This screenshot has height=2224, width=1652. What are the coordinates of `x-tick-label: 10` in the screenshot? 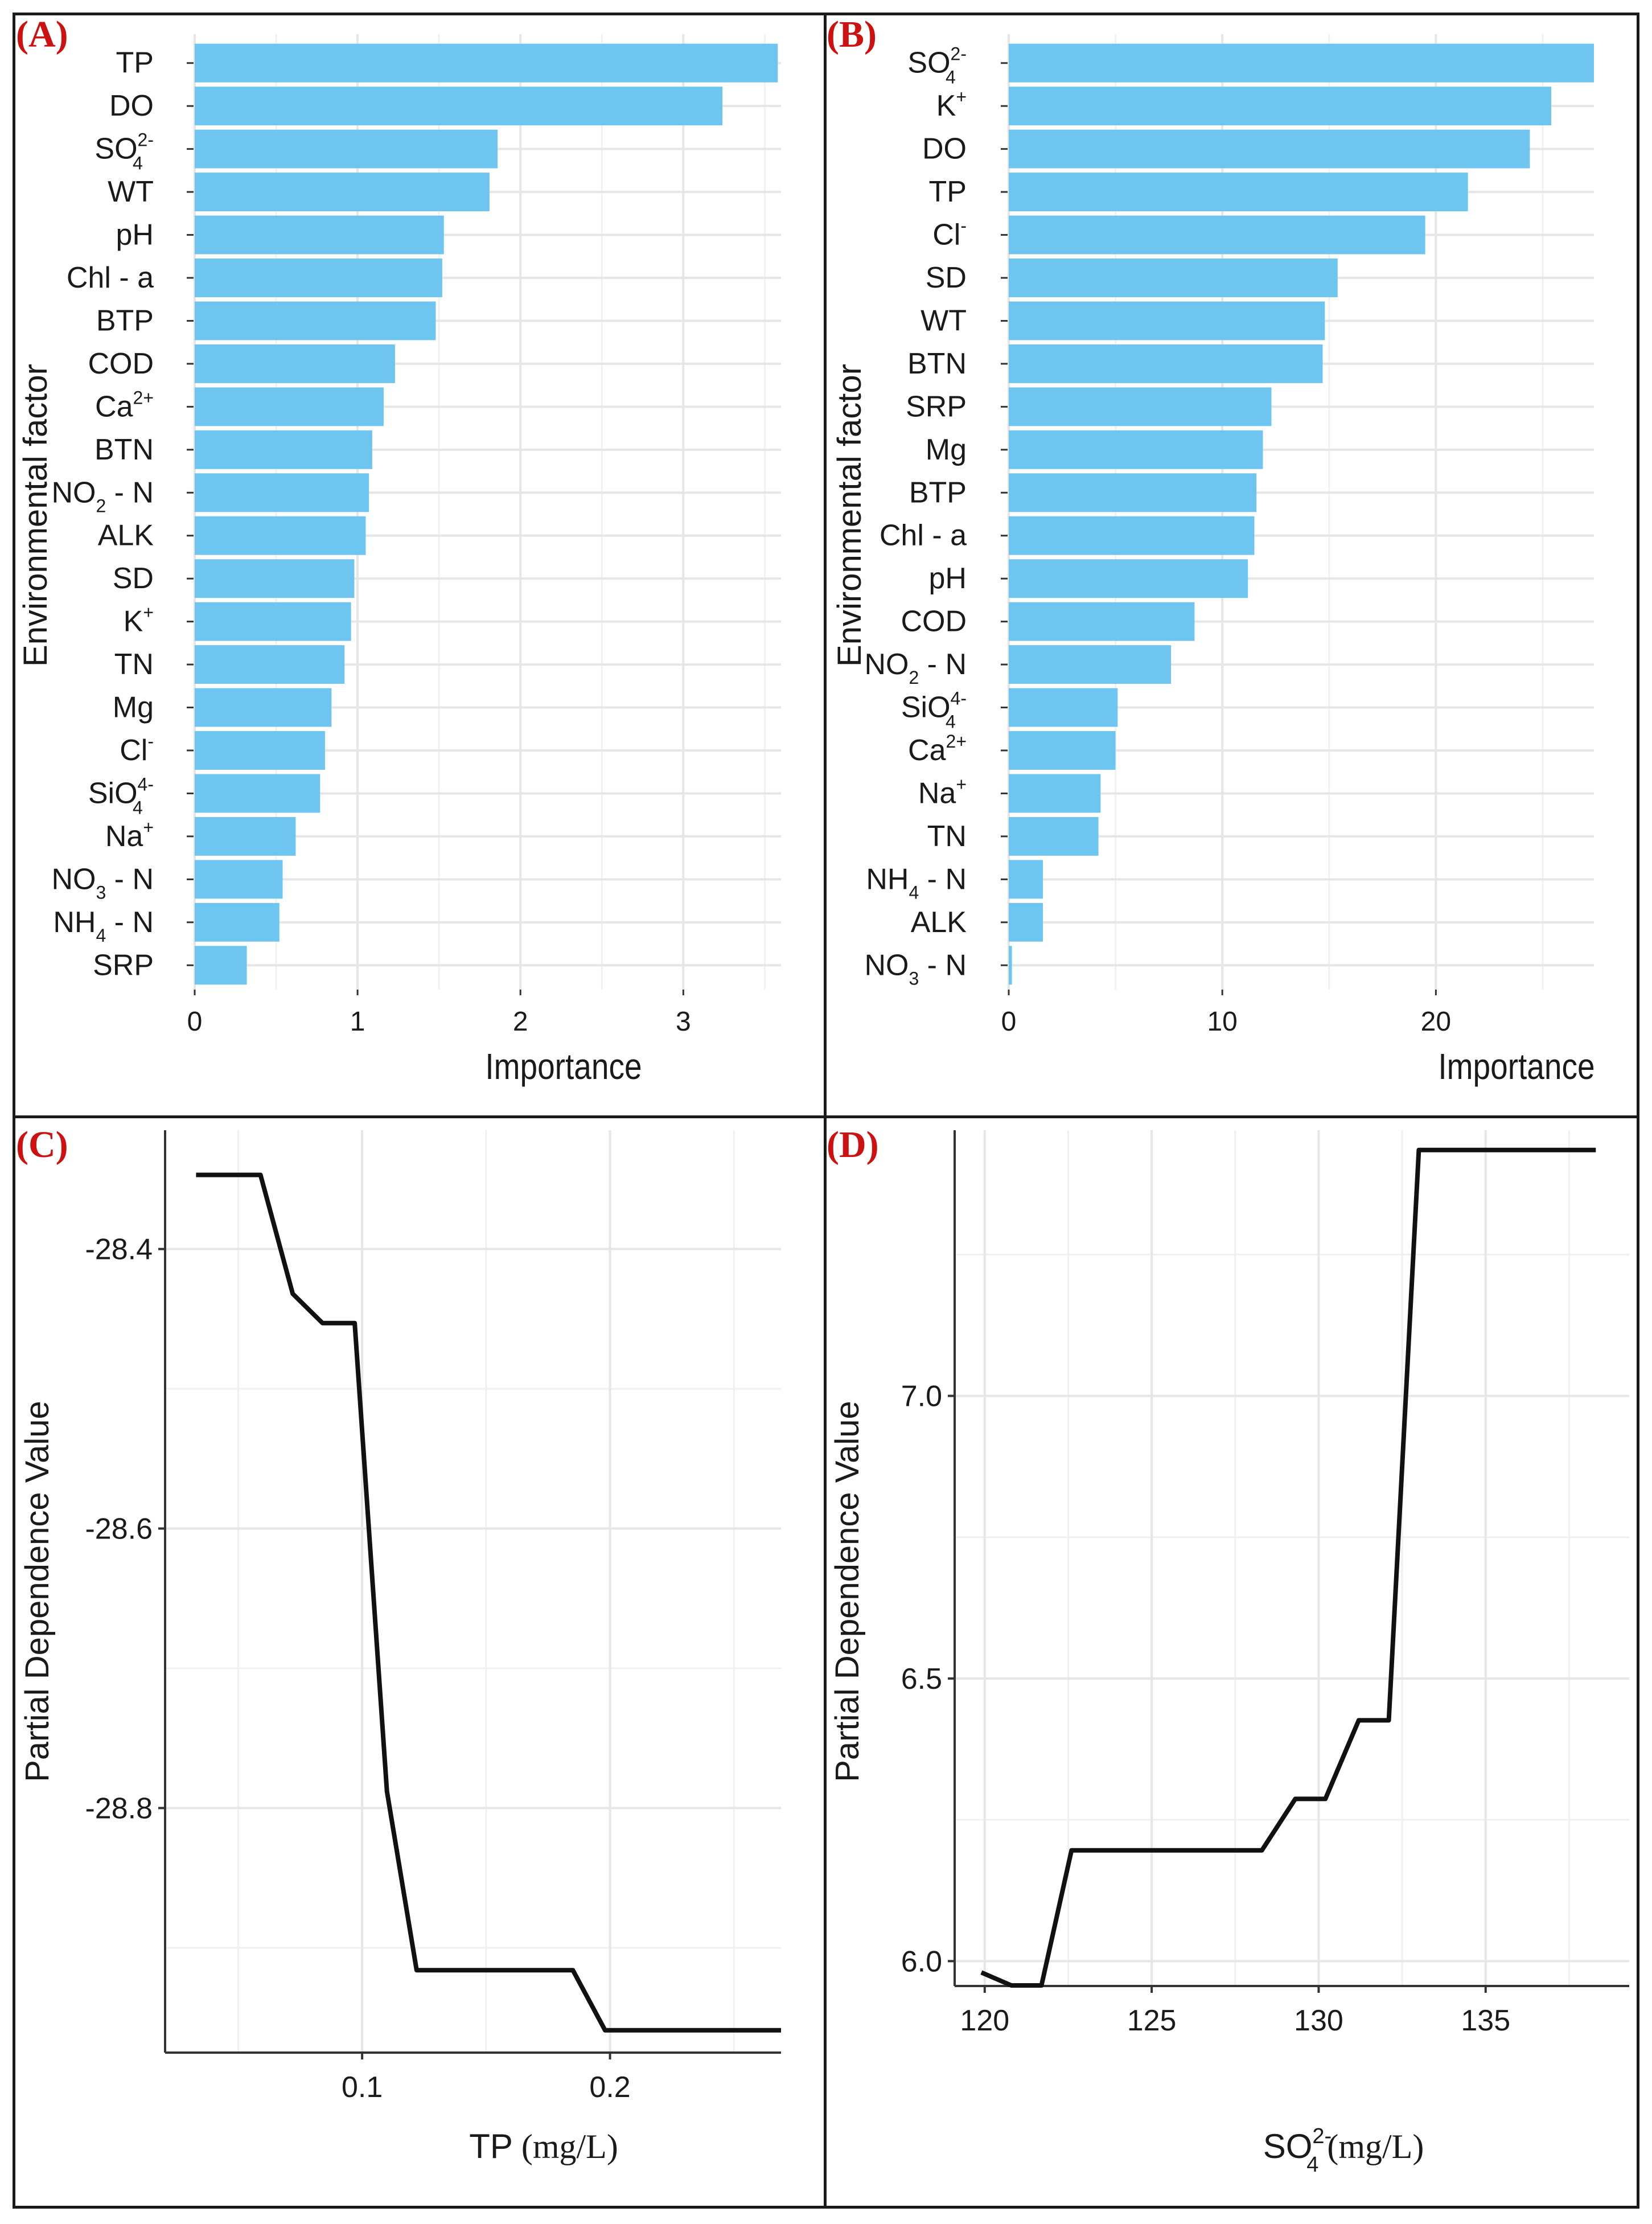 It's located at (1222, 1022).